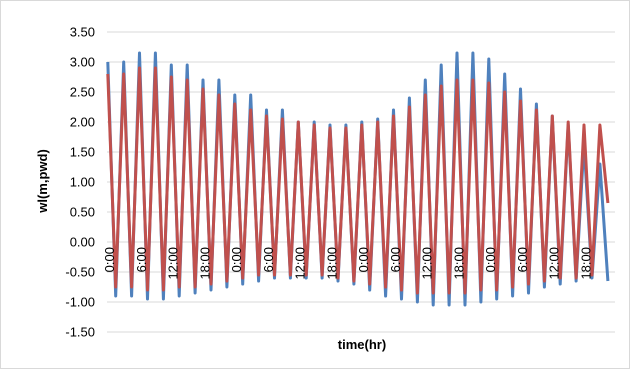 Image resolution: width=630 pixels, height=370 pixels. I want to click on y-tick-label: 1.00, so click(82, 182).